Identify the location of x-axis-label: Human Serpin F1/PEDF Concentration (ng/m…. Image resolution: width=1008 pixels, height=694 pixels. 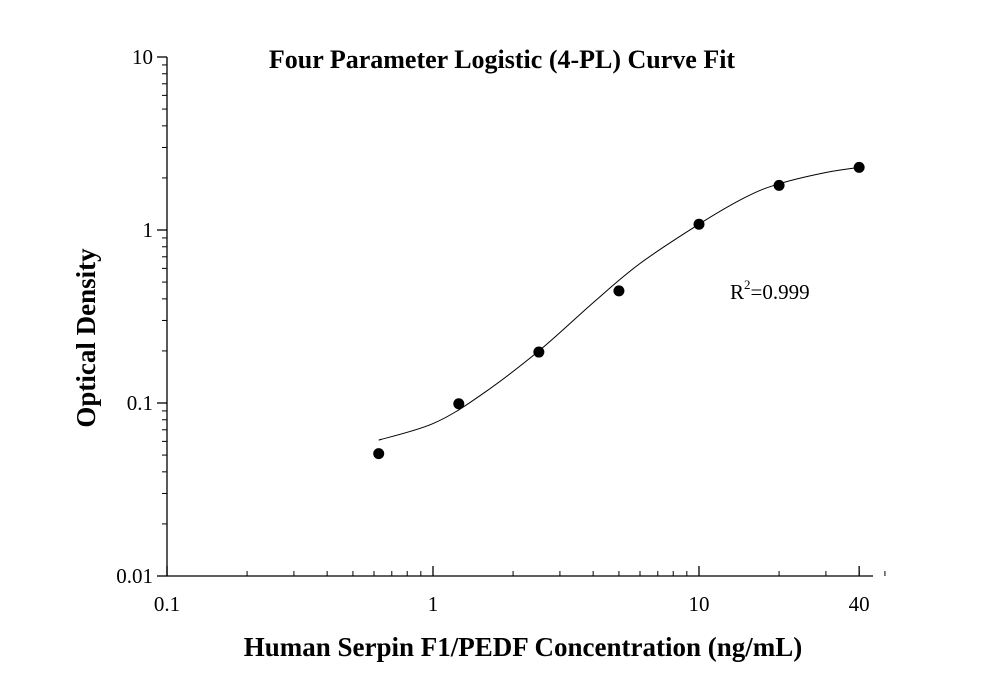
(523, 647).